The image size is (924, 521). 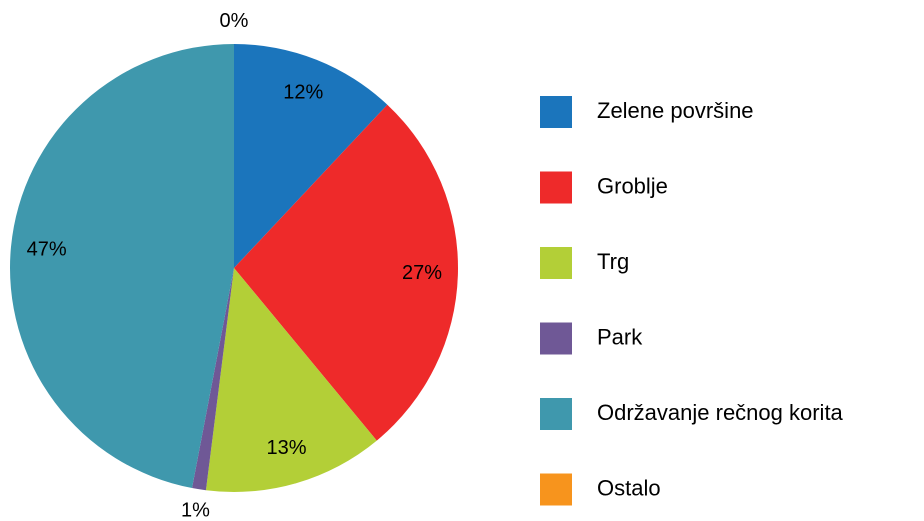 What do you see at coordinates (303, 92) in the screenshot?
I see `slice-label: 12%` at bounding box center [303, 92].